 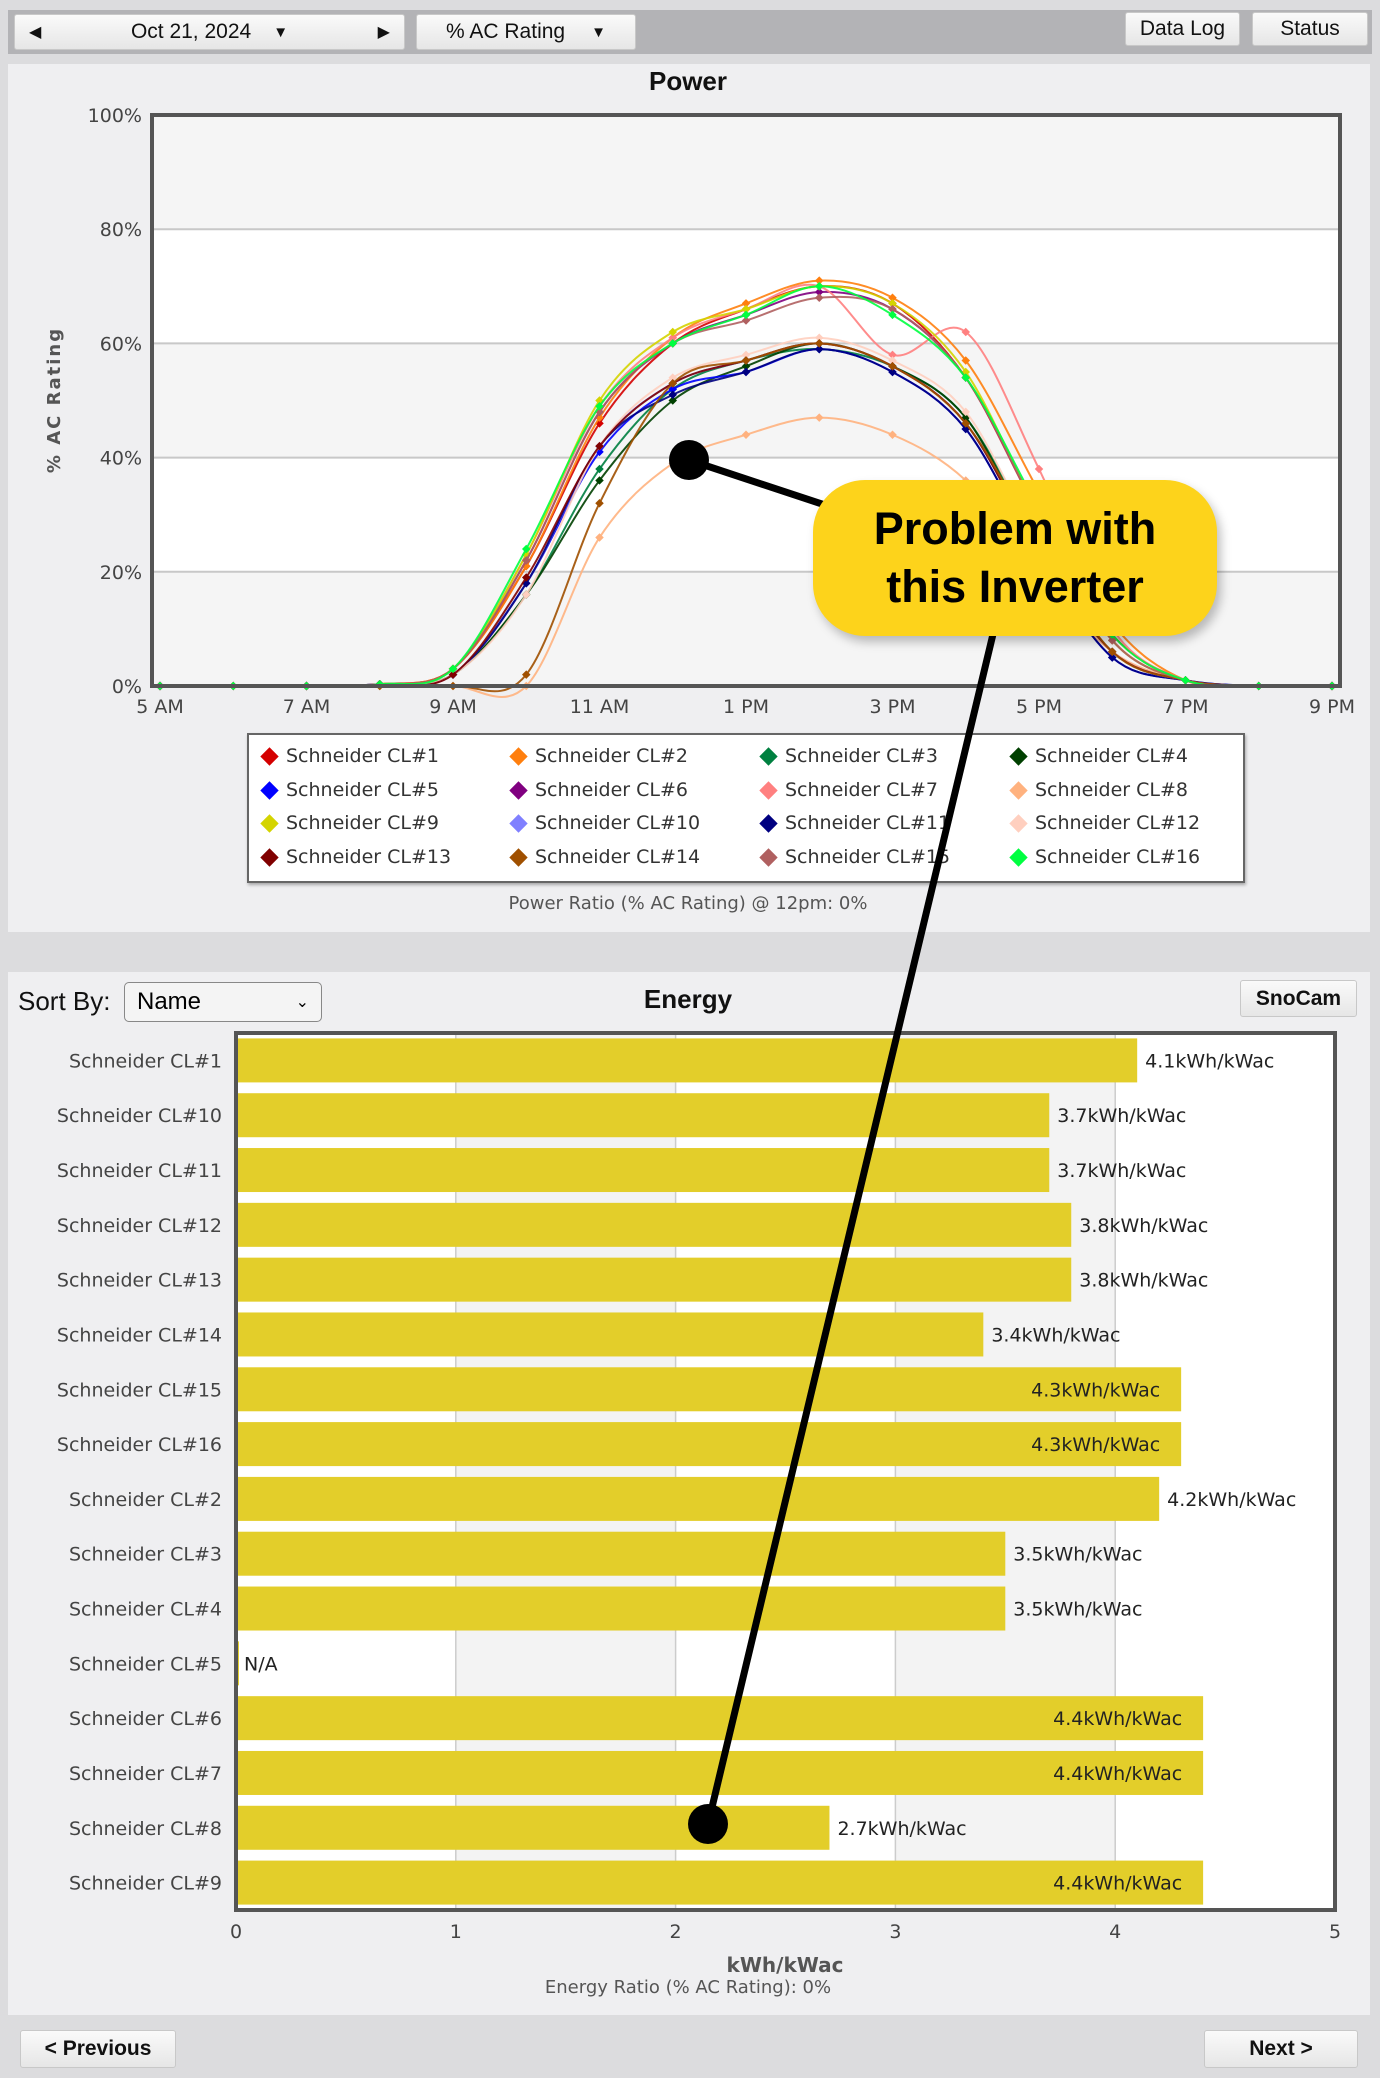 What do you see at coordinates (456, 1932) in the screenshot?
I see `x-tick-label: 1` at bounding box center [456, 1932].